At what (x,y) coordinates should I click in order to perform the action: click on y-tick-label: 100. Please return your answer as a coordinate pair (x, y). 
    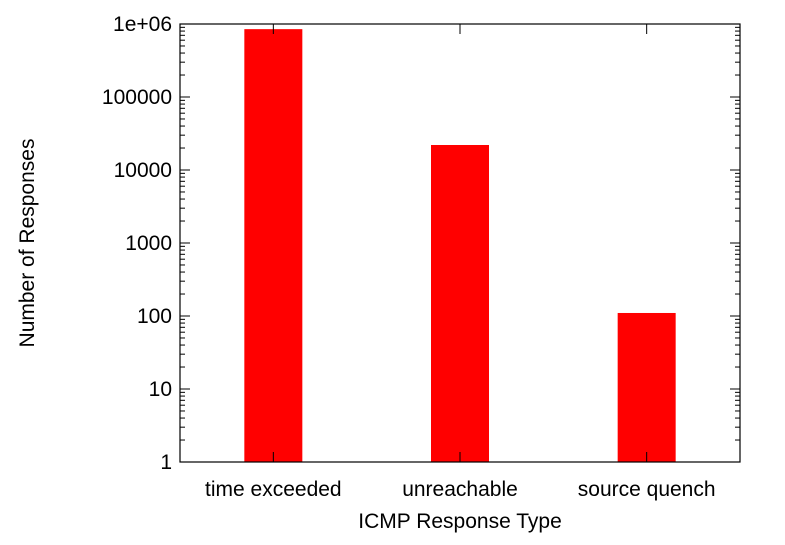
    Looking at the image, I should click on (154, 316).